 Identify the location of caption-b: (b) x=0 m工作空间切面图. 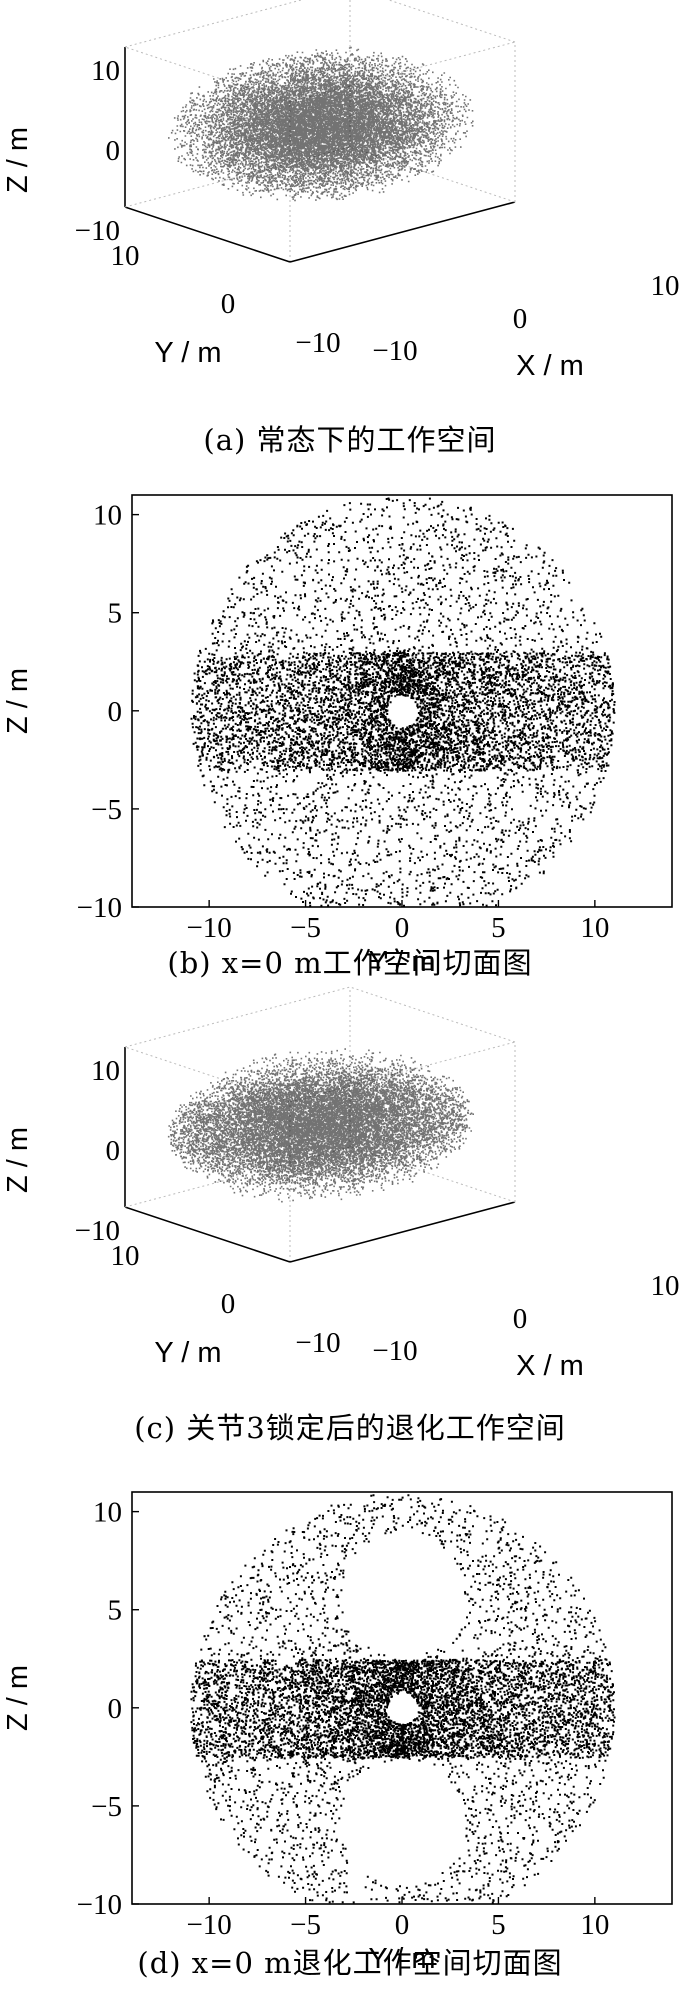
(350, 963).